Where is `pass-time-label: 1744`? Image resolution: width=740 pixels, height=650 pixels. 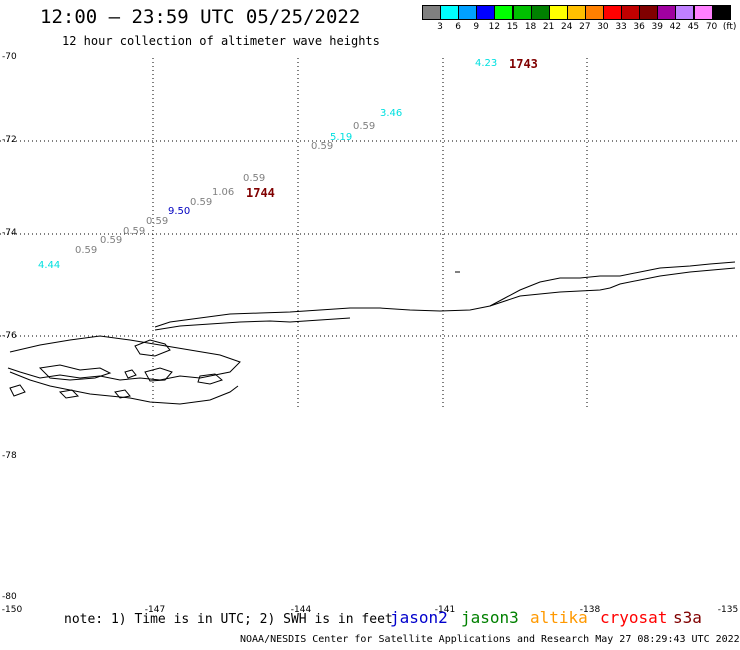 pass-time-label: 1744 is located at coordinates (260, 193).